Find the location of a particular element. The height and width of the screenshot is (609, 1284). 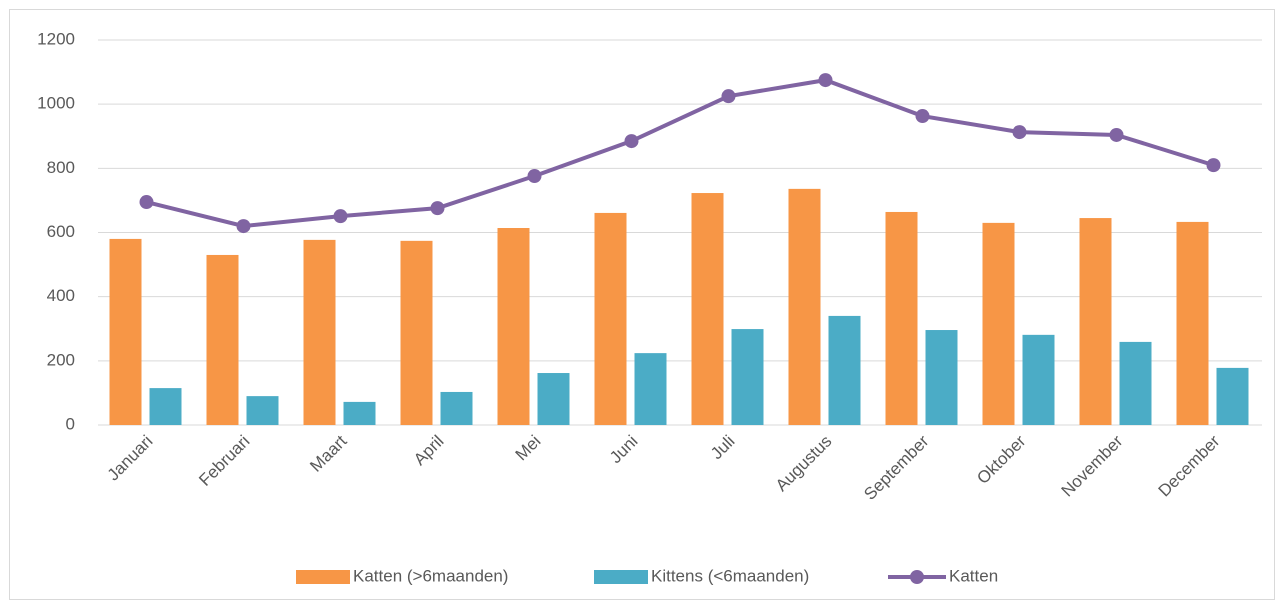

y-tick-label: 1200 is located at coordinates (56, 38).